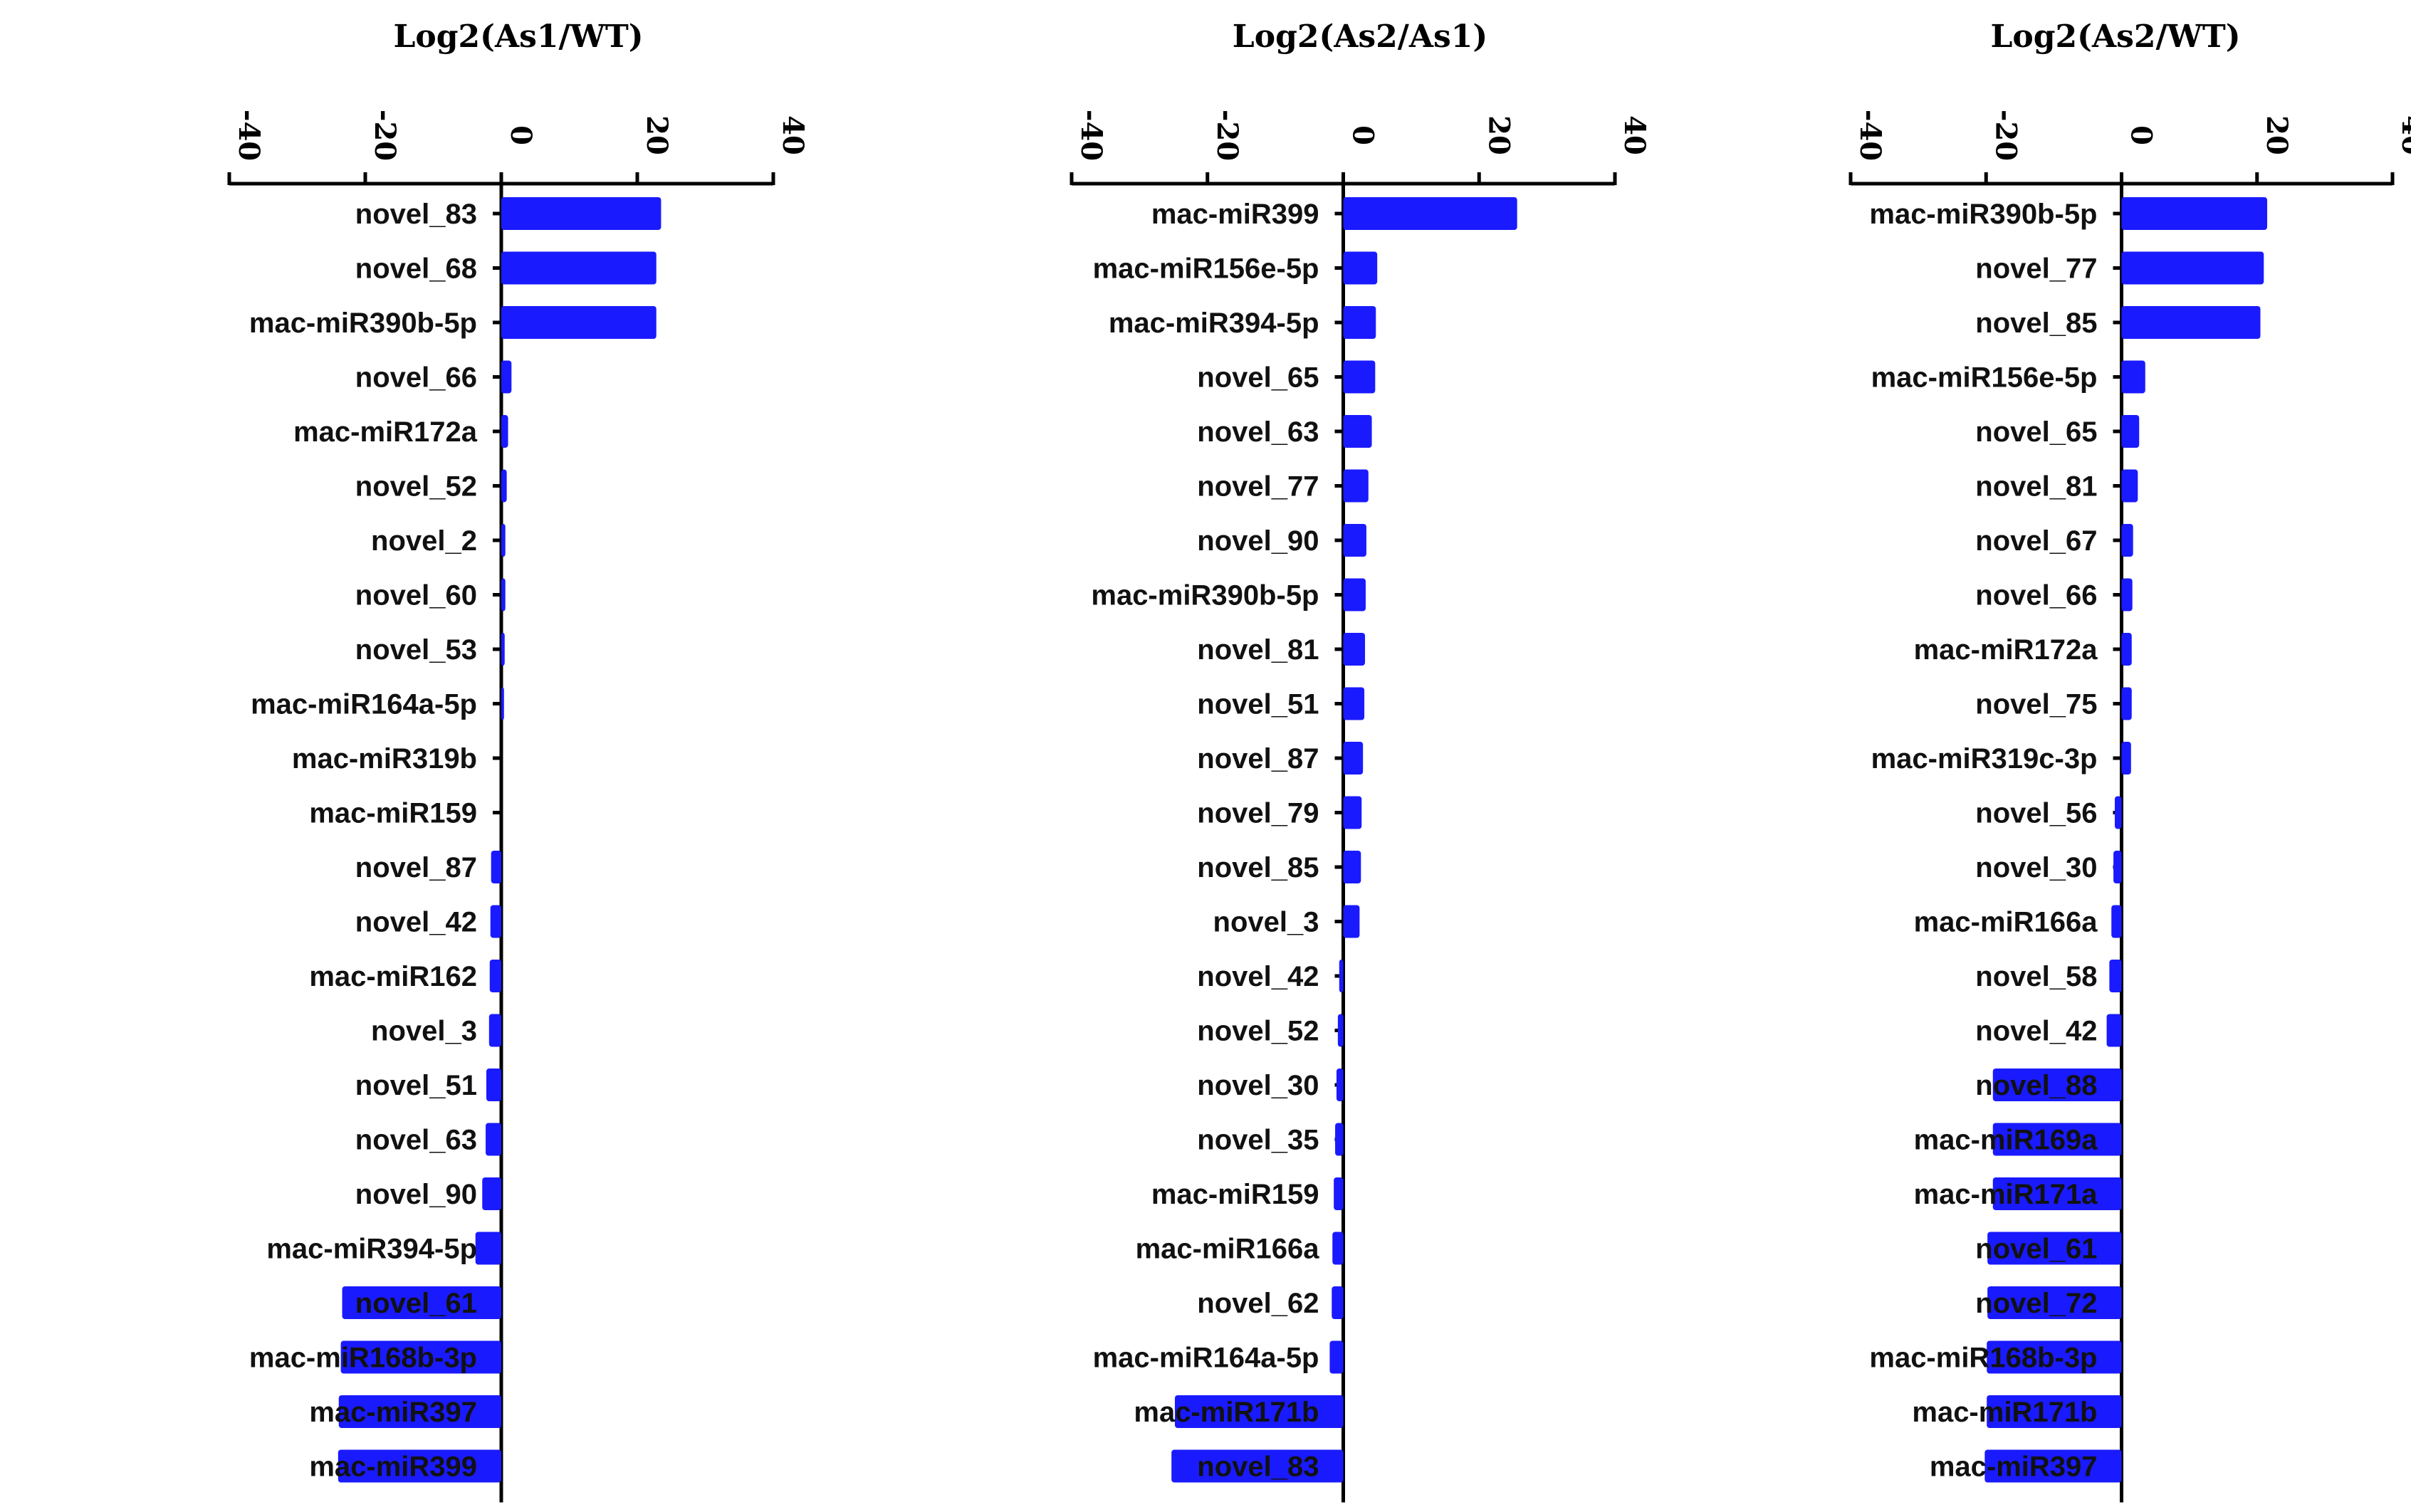 This screenshot has height=1512, width=2411. What do you see at coordinates (2036, 541) in the screenshot?
I see `category-label: novel_67` at bounding box center [2036, 541].